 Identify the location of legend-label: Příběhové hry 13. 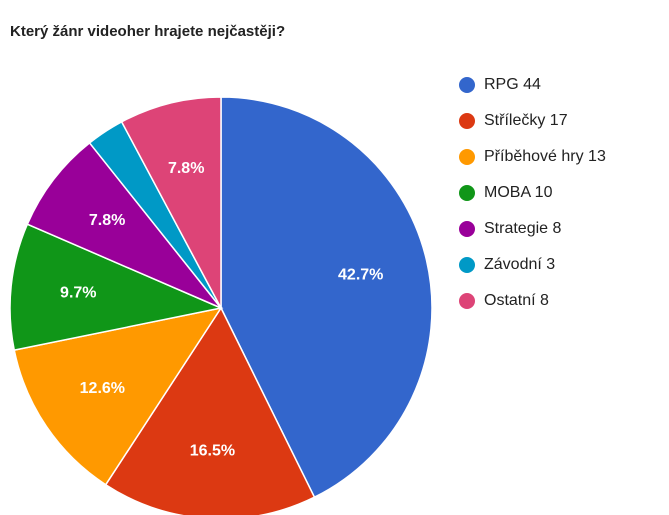
(545, 156).